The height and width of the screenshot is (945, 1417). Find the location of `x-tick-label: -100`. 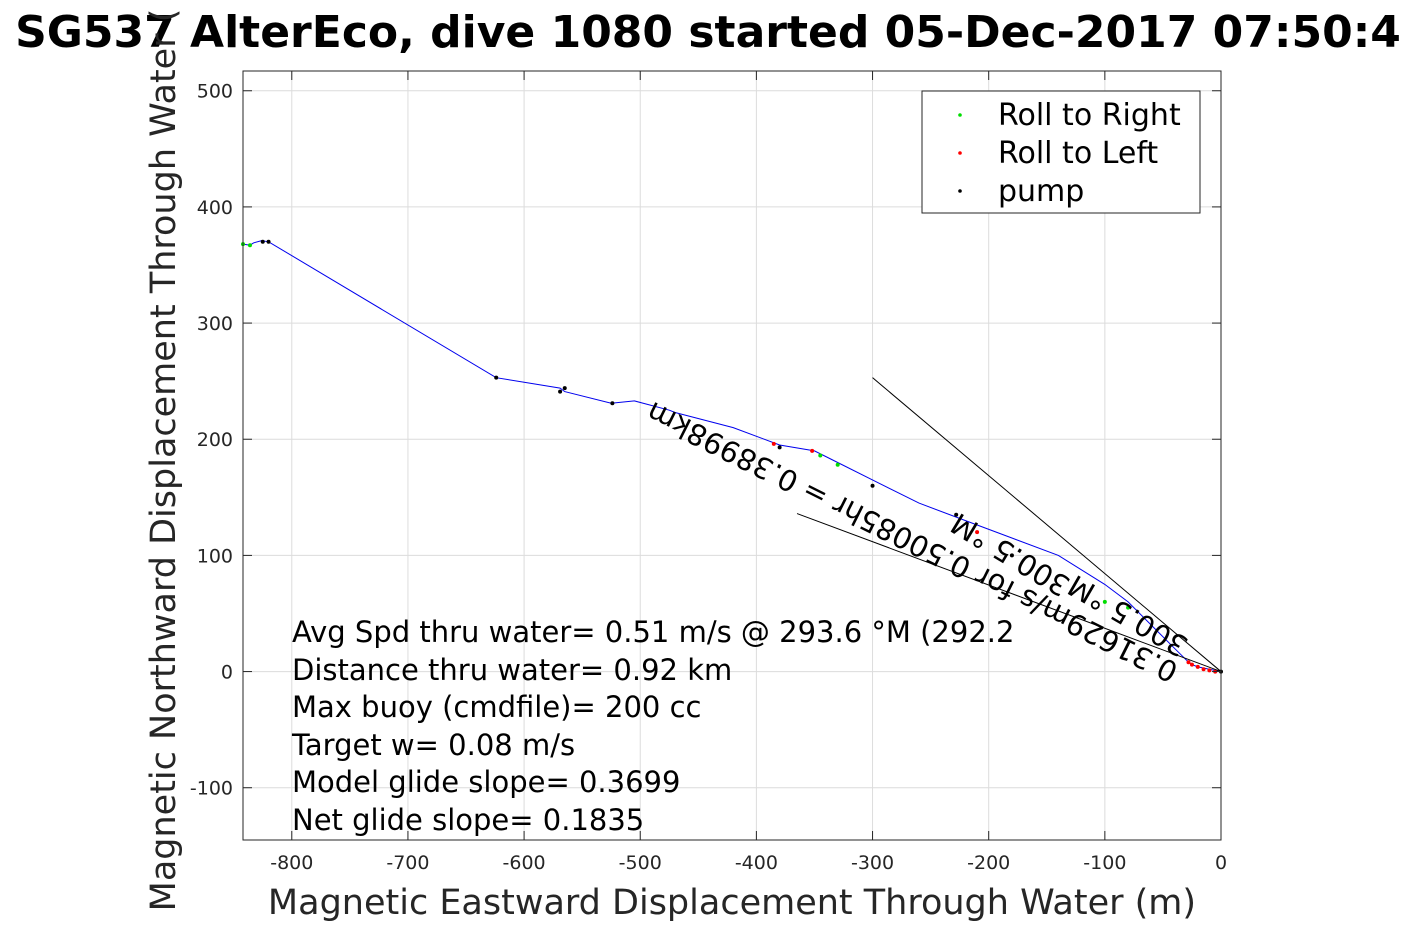

x-tick-label: -100 is located at coordinates (1104, 863).